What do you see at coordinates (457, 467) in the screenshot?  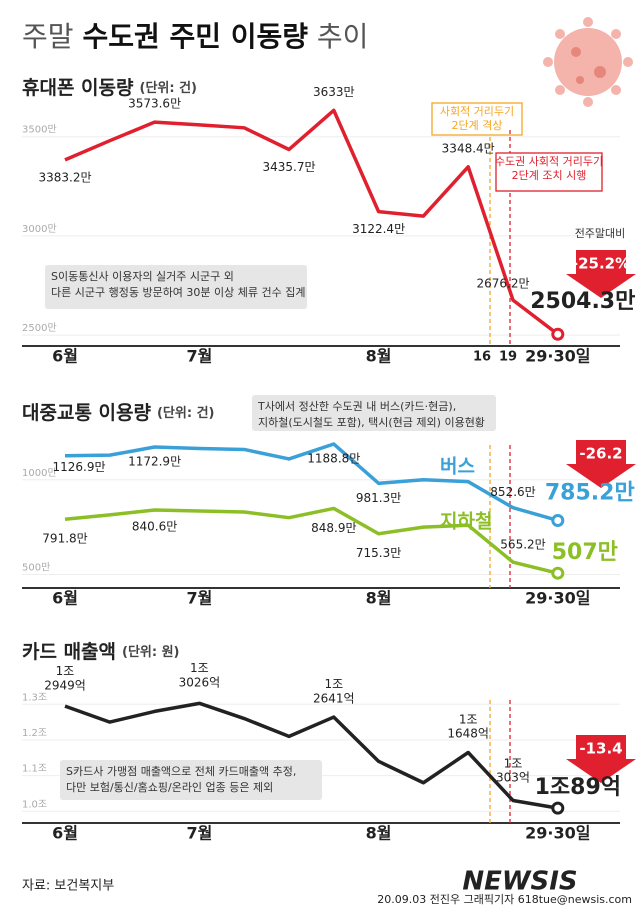 I see `series-label: 버스` at bounding box center [457, 467].